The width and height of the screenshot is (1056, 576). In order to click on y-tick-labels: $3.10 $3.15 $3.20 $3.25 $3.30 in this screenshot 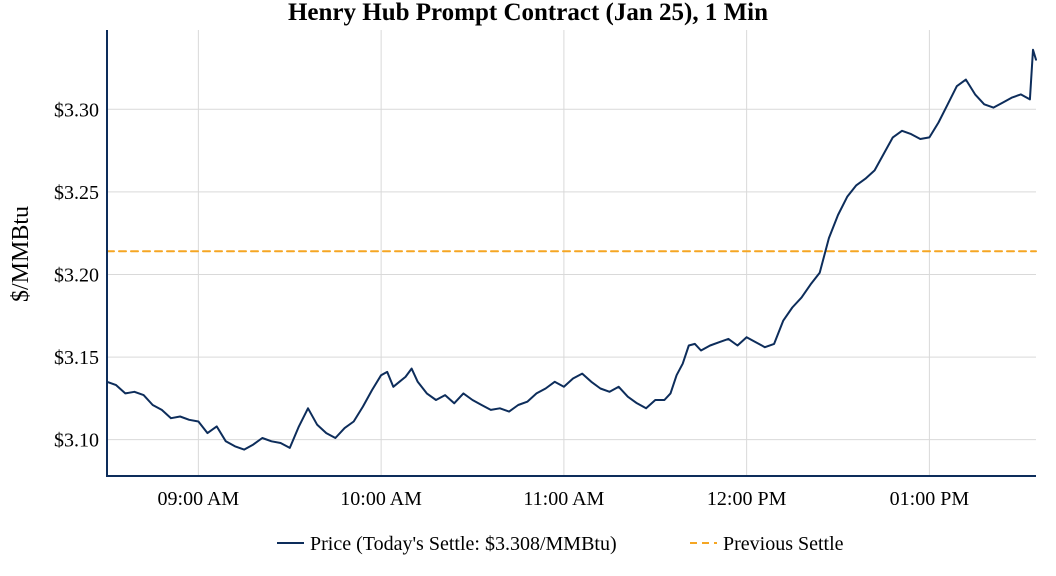, I will do `click(76, 275)`.